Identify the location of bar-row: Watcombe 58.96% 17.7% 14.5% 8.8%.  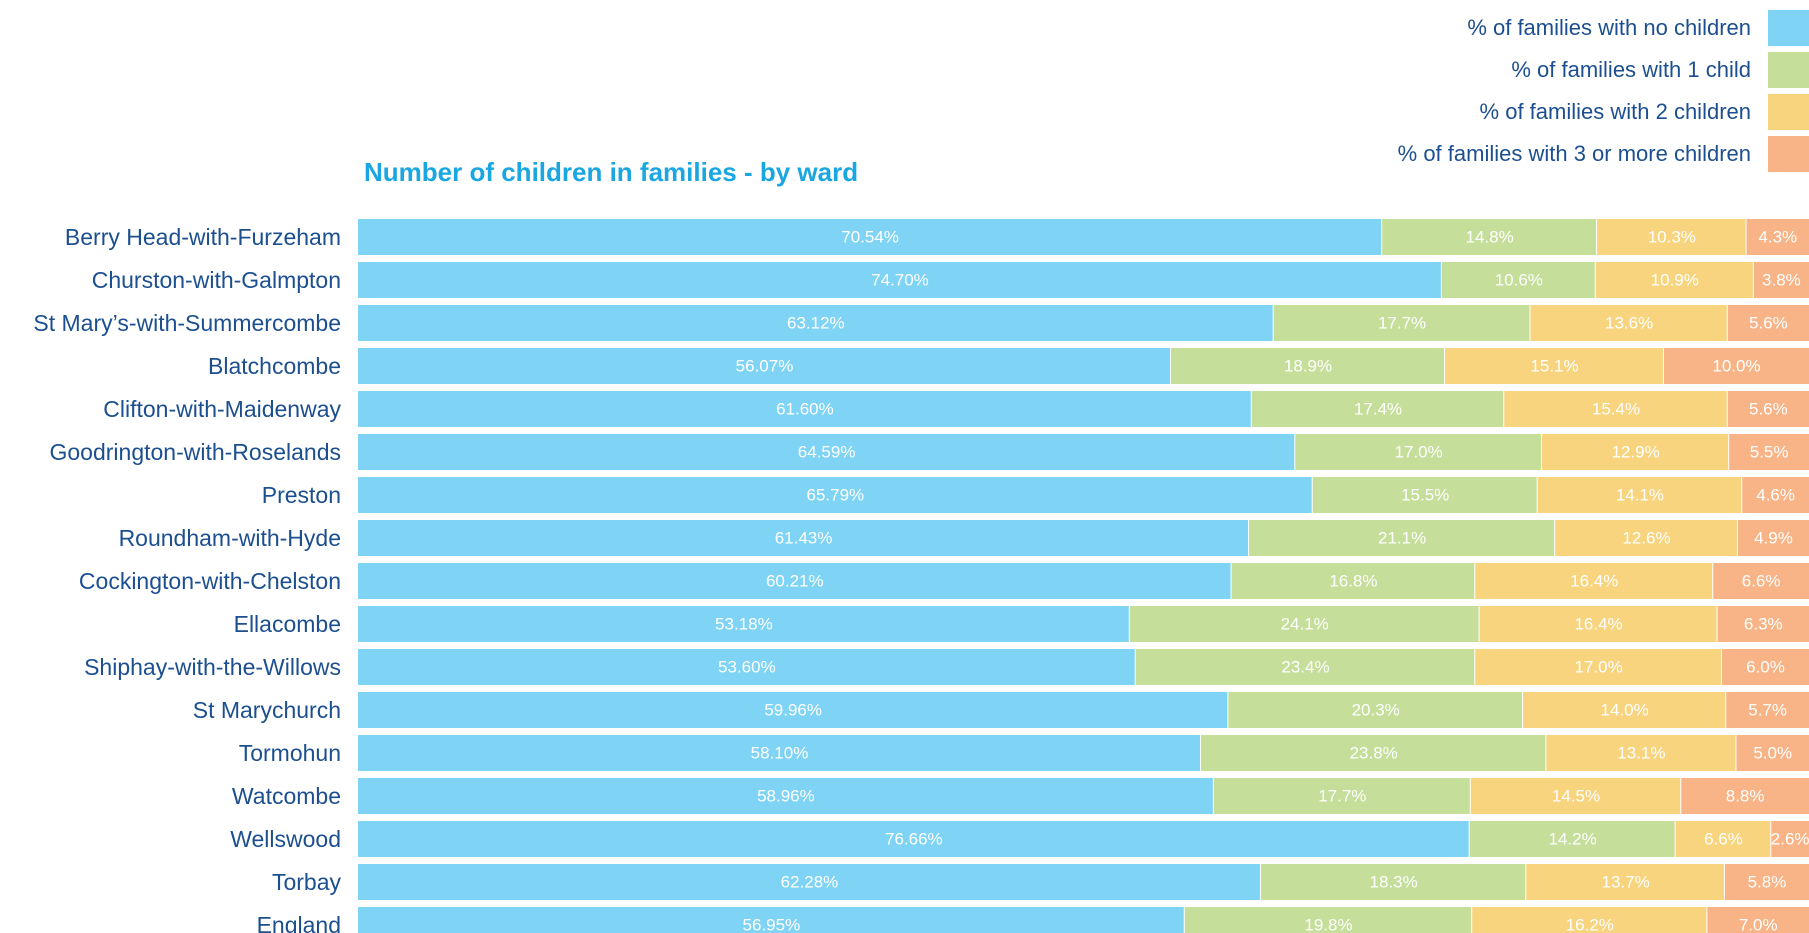
(1020, 796).